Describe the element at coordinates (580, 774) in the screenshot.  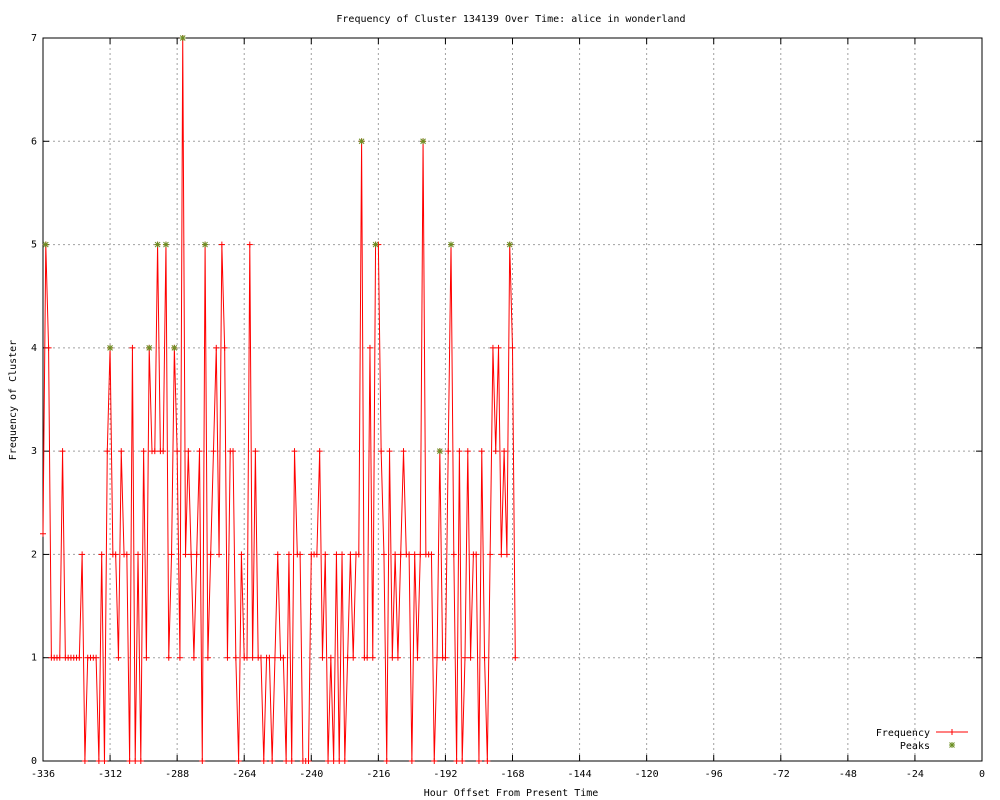
I see `x-tick-label: -144` at that location.